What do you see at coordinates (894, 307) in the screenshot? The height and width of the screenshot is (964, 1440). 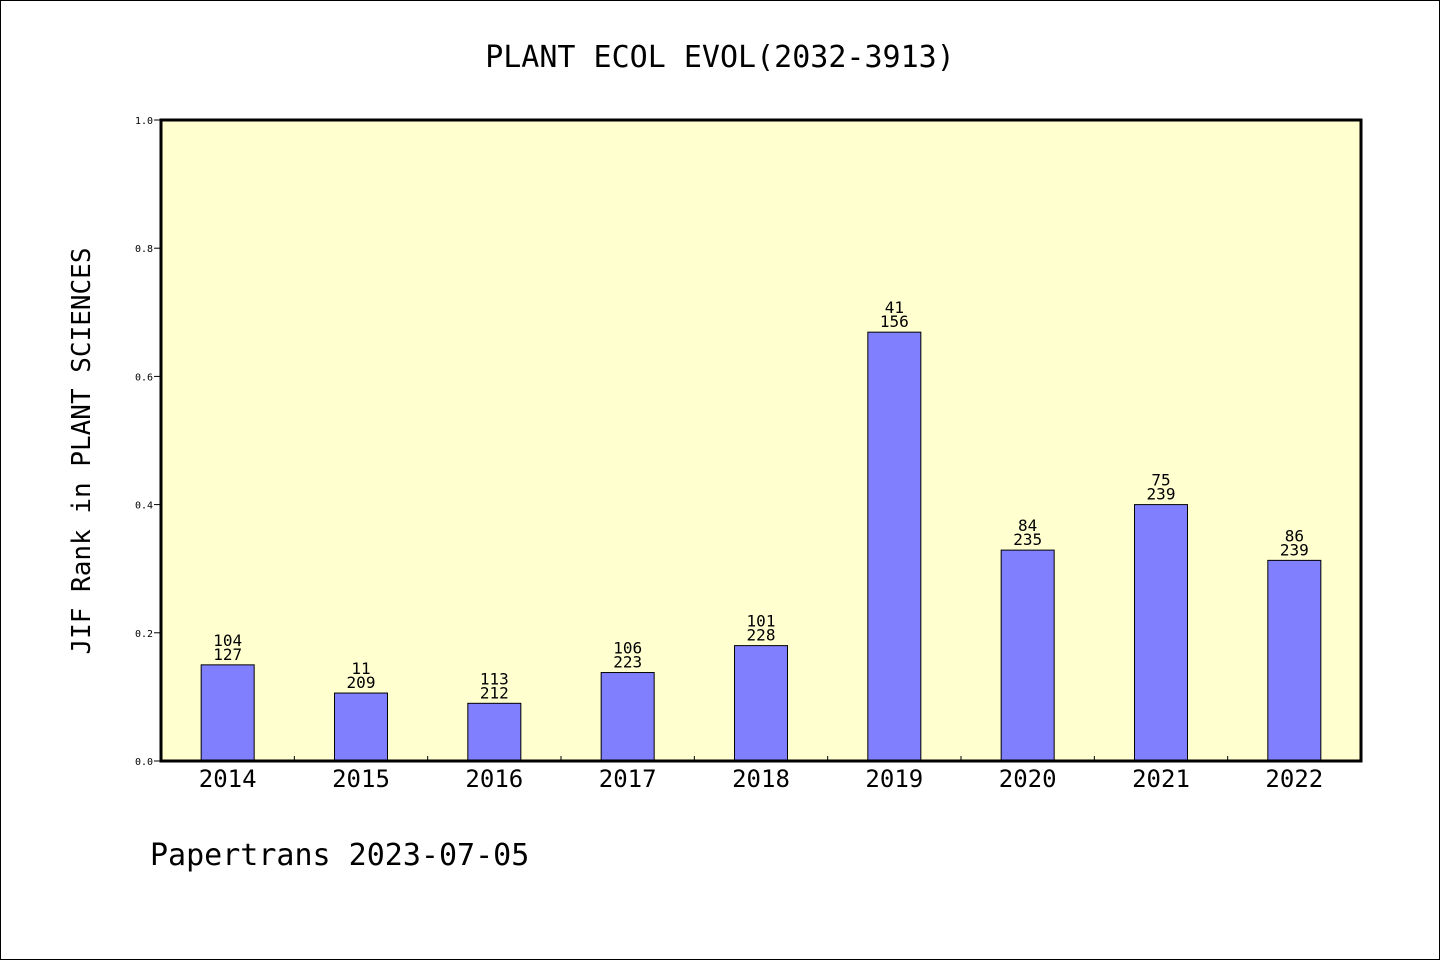 I see `bar-rank-label: 41` at bounding box center [894, 307].